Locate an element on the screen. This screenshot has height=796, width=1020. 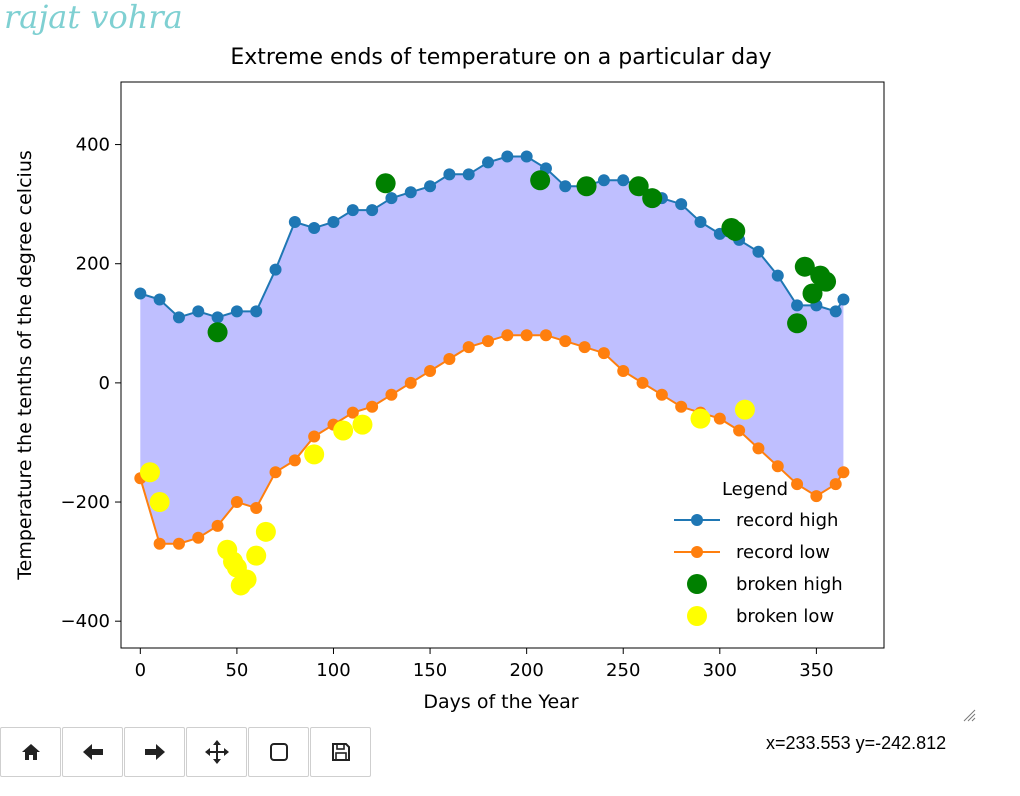
x-tick-label: 150 is located at coordinates (430, 670).